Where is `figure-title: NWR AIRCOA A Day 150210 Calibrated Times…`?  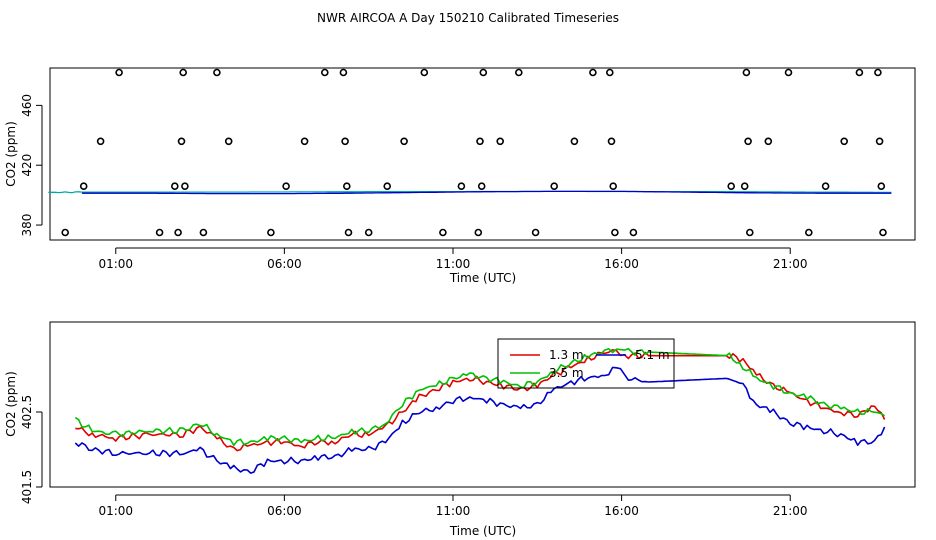 figure-title: NWR AIRCOA A Day 150210 Calibrated Times… is located at coordinates (468, 18).